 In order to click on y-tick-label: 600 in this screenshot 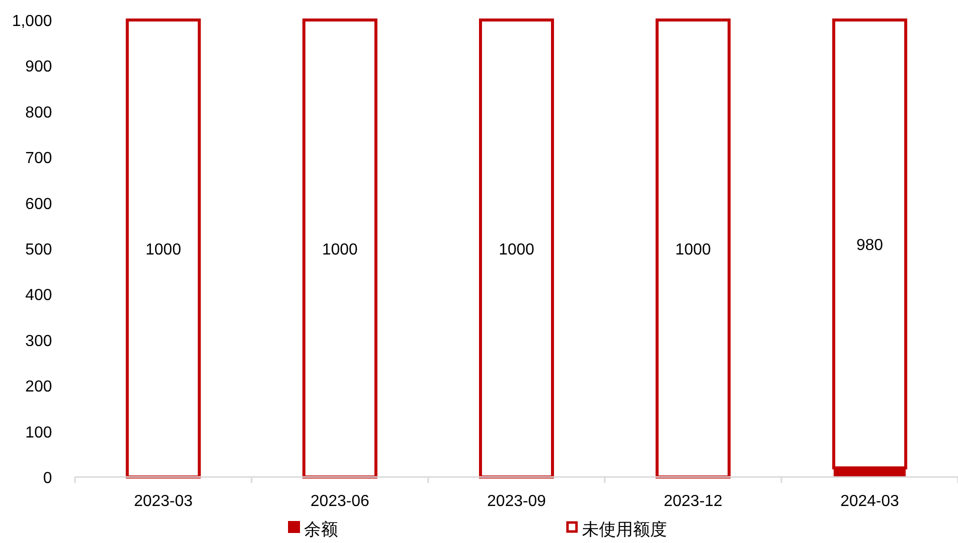, I will do `click(38, 204)`.